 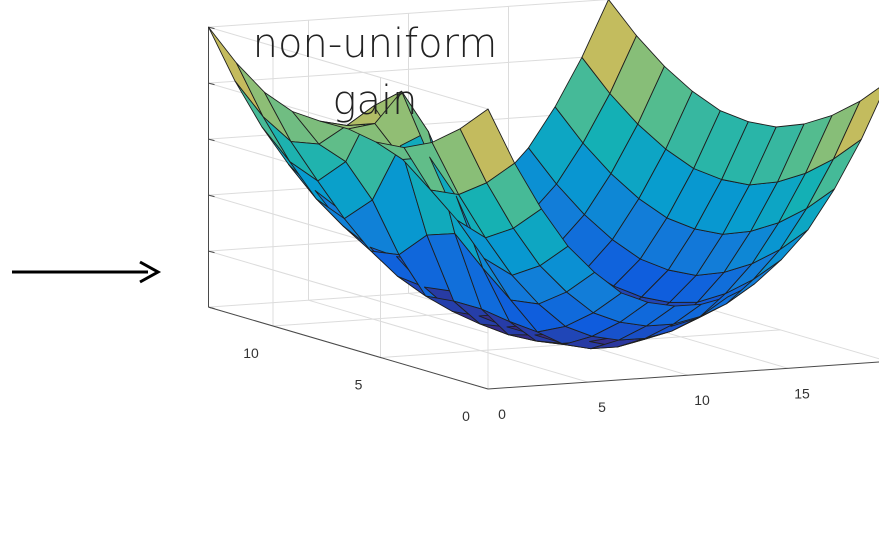 What do you see at coordinates (602, 407) in the screenshot?
I see `x-tick-label-5: 5` at bounding box center [602, 407].